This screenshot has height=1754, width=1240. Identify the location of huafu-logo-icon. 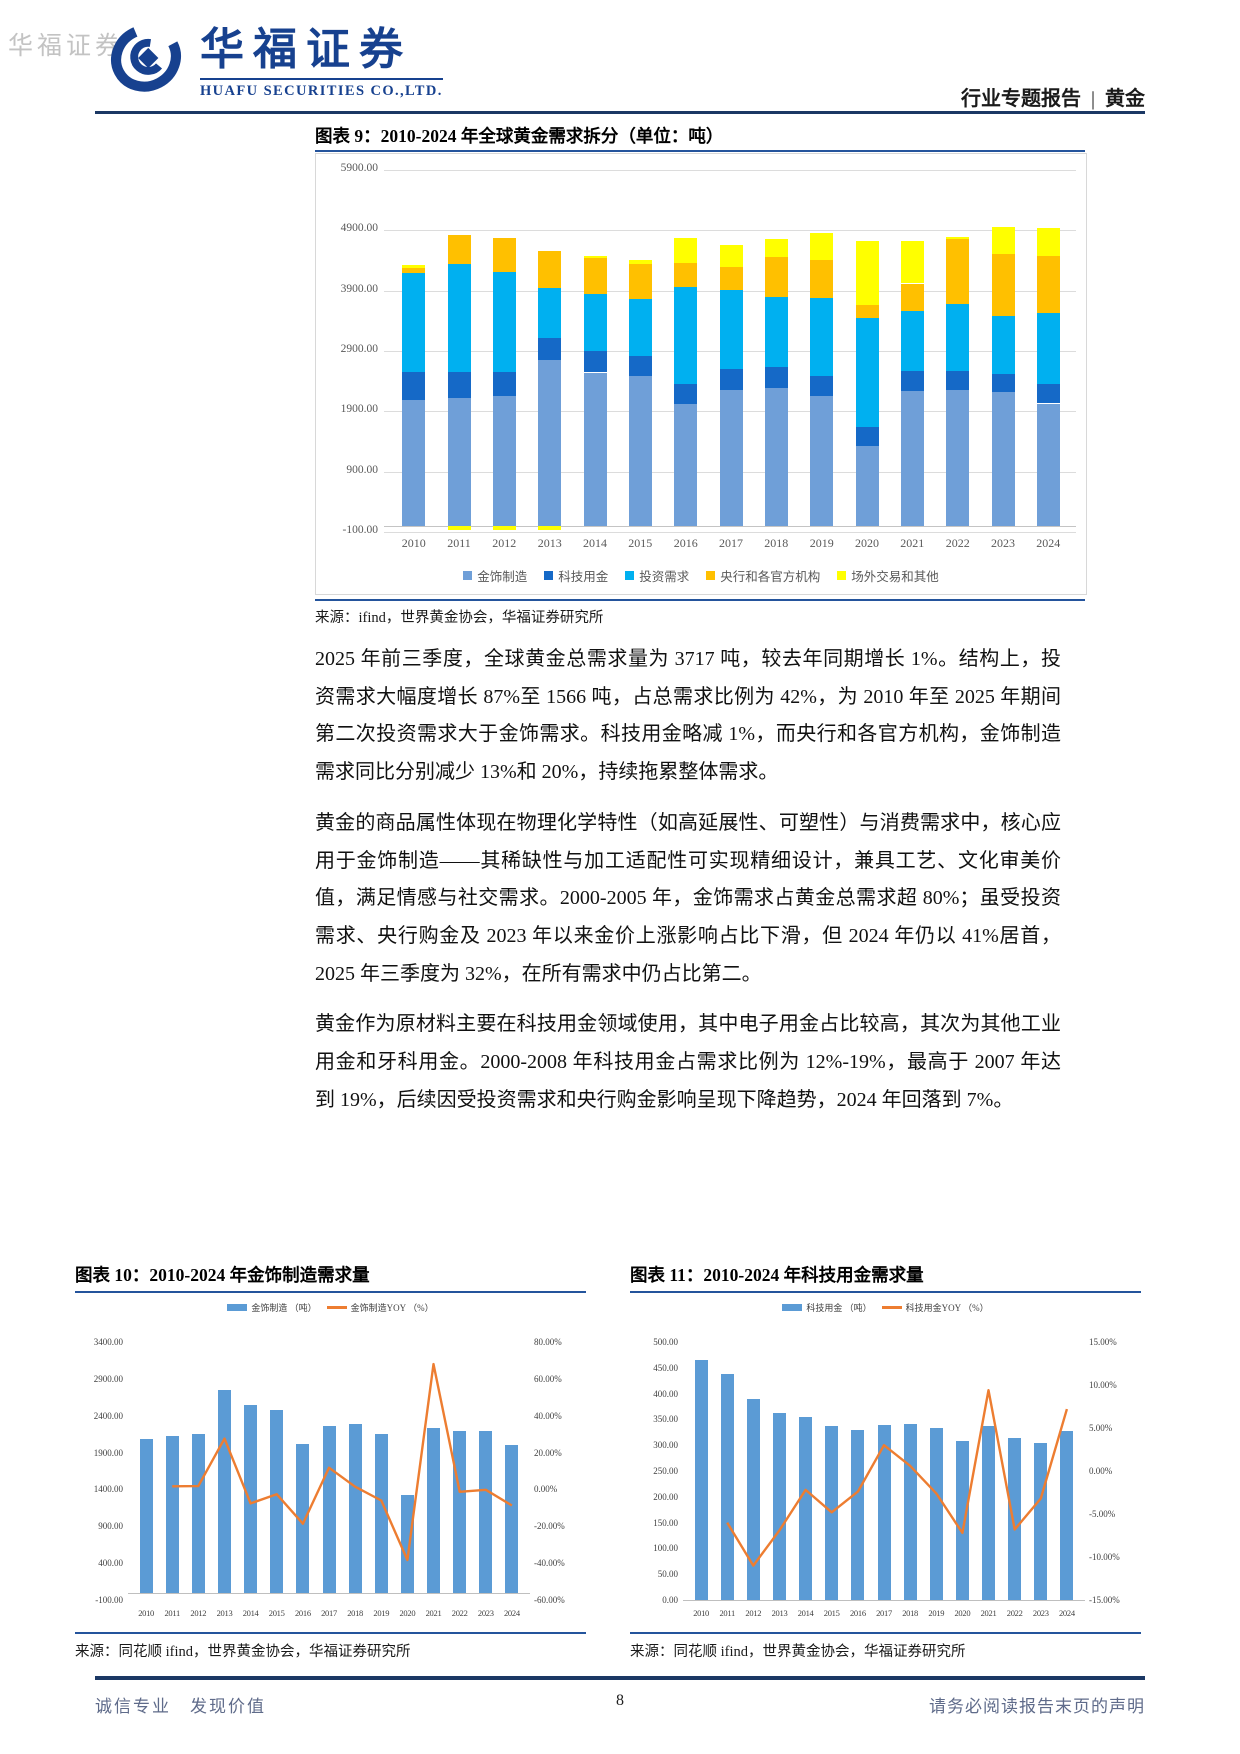
(146, 58).